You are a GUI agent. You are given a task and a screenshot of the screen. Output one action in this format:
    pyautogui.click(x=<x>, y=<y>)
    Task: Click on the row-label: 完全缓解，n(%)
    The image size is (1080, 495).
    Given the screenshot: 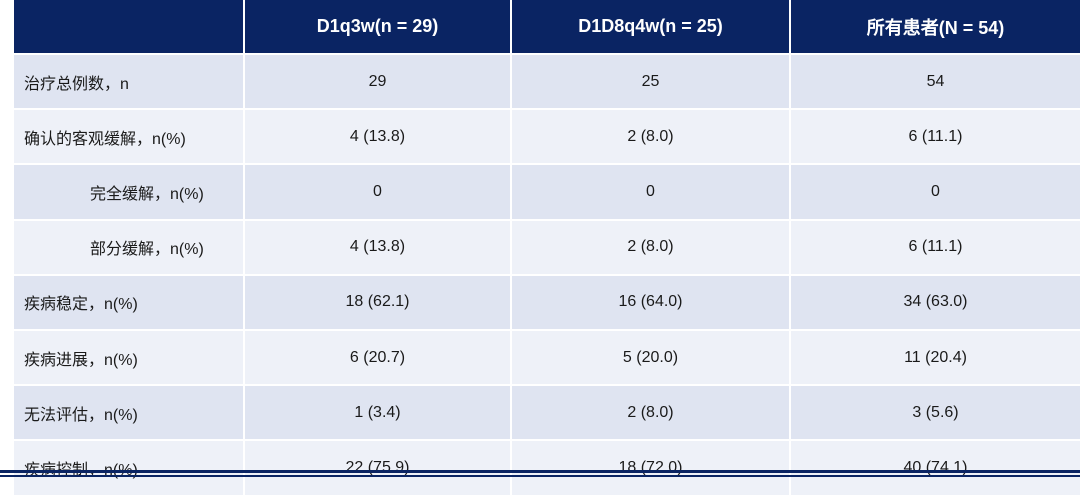 What is the action you would take?
    pyautogui.click(x=129, y=191)
    